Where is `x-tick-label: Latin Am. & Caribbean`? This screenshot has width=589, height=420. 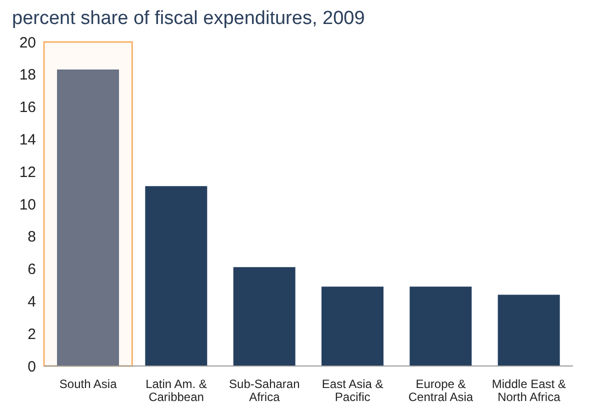 x-tick-label: Latin Am. & Caribbean is located at coordinates (176, 390).